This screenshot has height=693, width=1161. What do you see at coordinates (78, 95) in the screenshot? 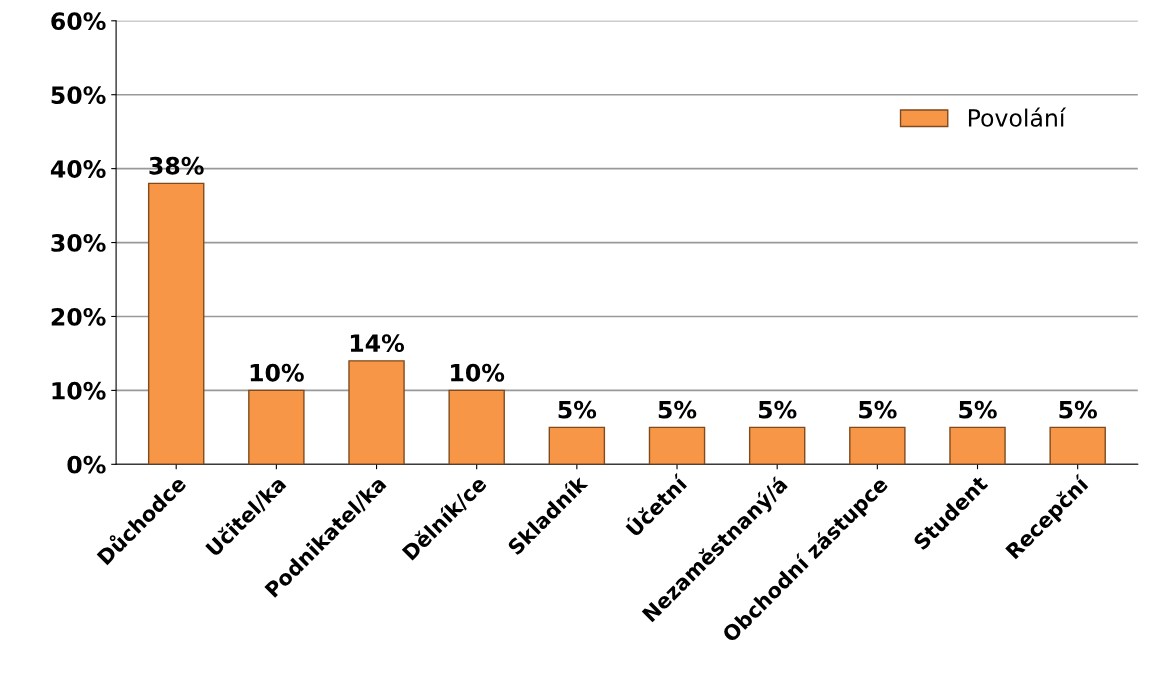
I see `y-tick-label: 50%` at bounding box center [78, 95].